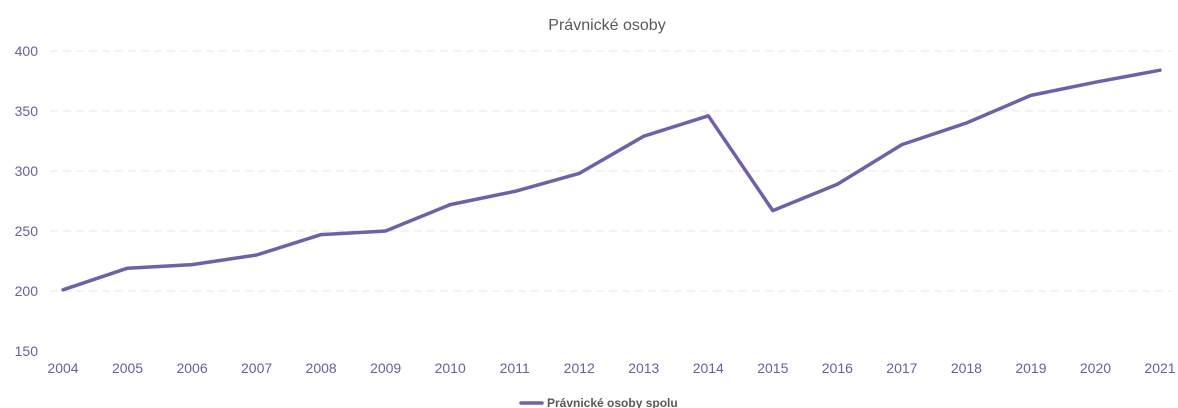  I want to click on x-tick-label: 2013, so click(643, 368).